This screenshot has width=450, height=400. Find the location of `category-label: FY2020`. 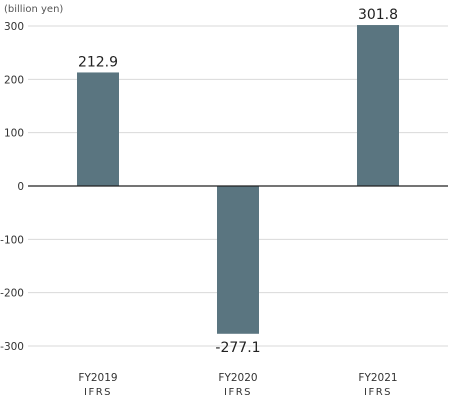

category-label: FY2020 is located at coordinates (237, 378).